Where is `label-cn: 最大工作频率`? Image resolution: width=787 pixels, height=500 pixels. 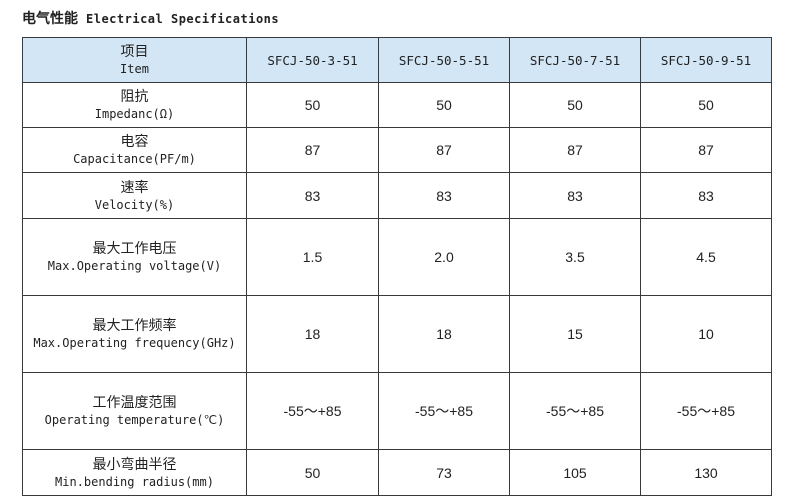 label-cn: 最大工作频率 is located at coordinates (134, 326).